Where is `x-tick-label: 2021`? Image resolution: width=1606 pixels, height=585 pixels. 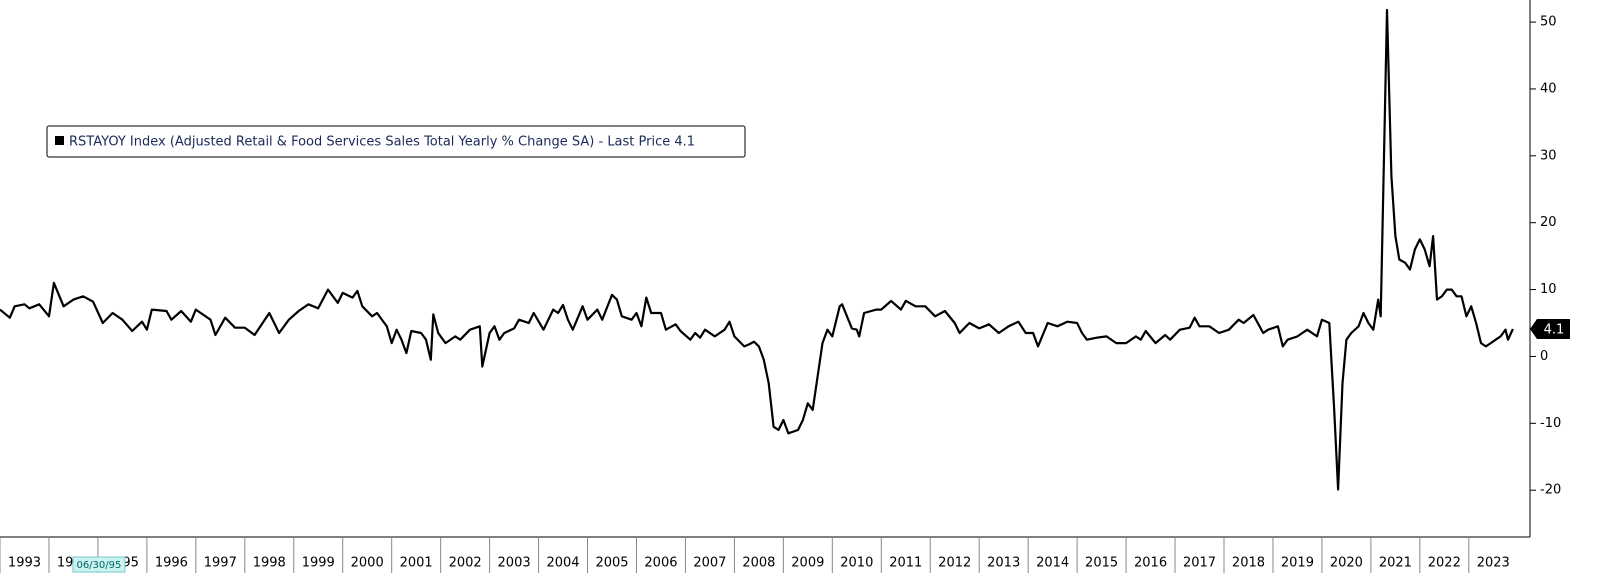
x-tick-label: 2021 is located at coordinates (1395, 563).